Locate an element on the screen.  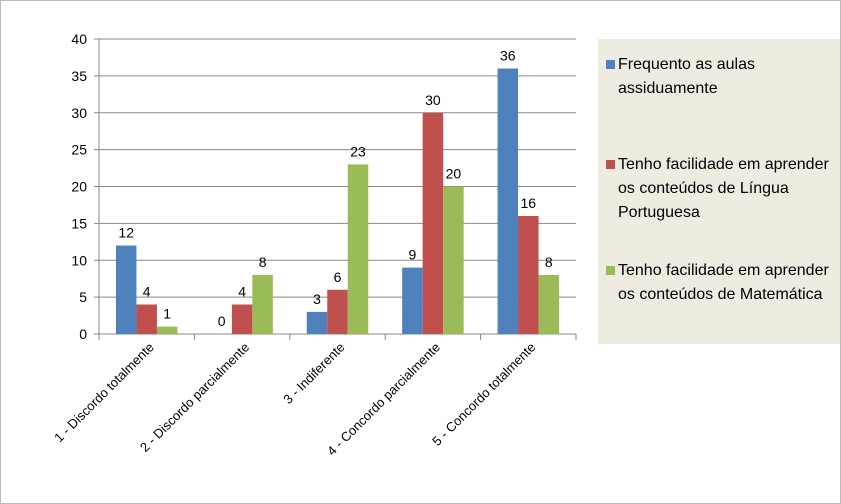
value-label: 1 is located at coordinates (167, 314).